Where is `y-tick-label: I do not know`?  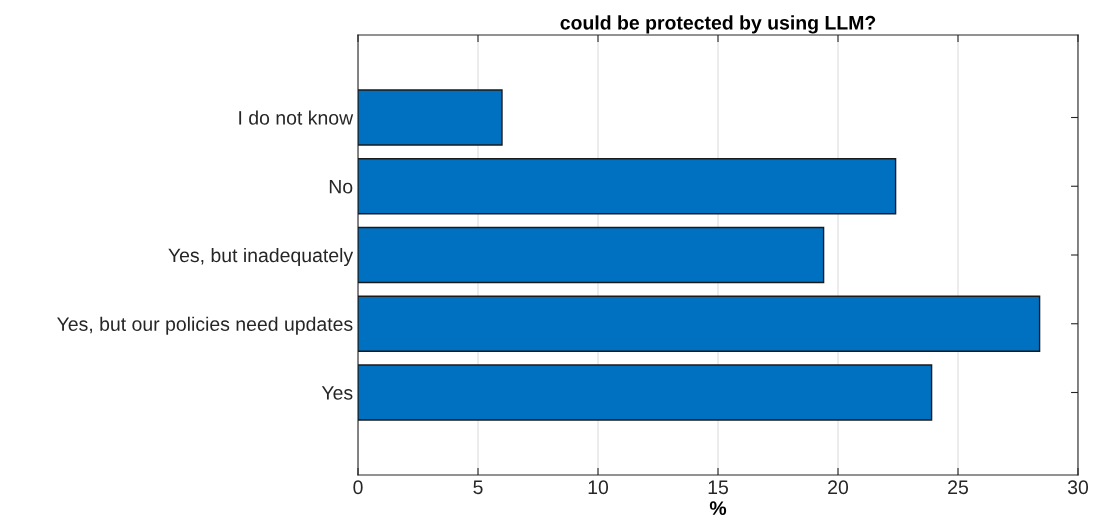 y-tick-label: I do not know is located at coordinates (296, 117).